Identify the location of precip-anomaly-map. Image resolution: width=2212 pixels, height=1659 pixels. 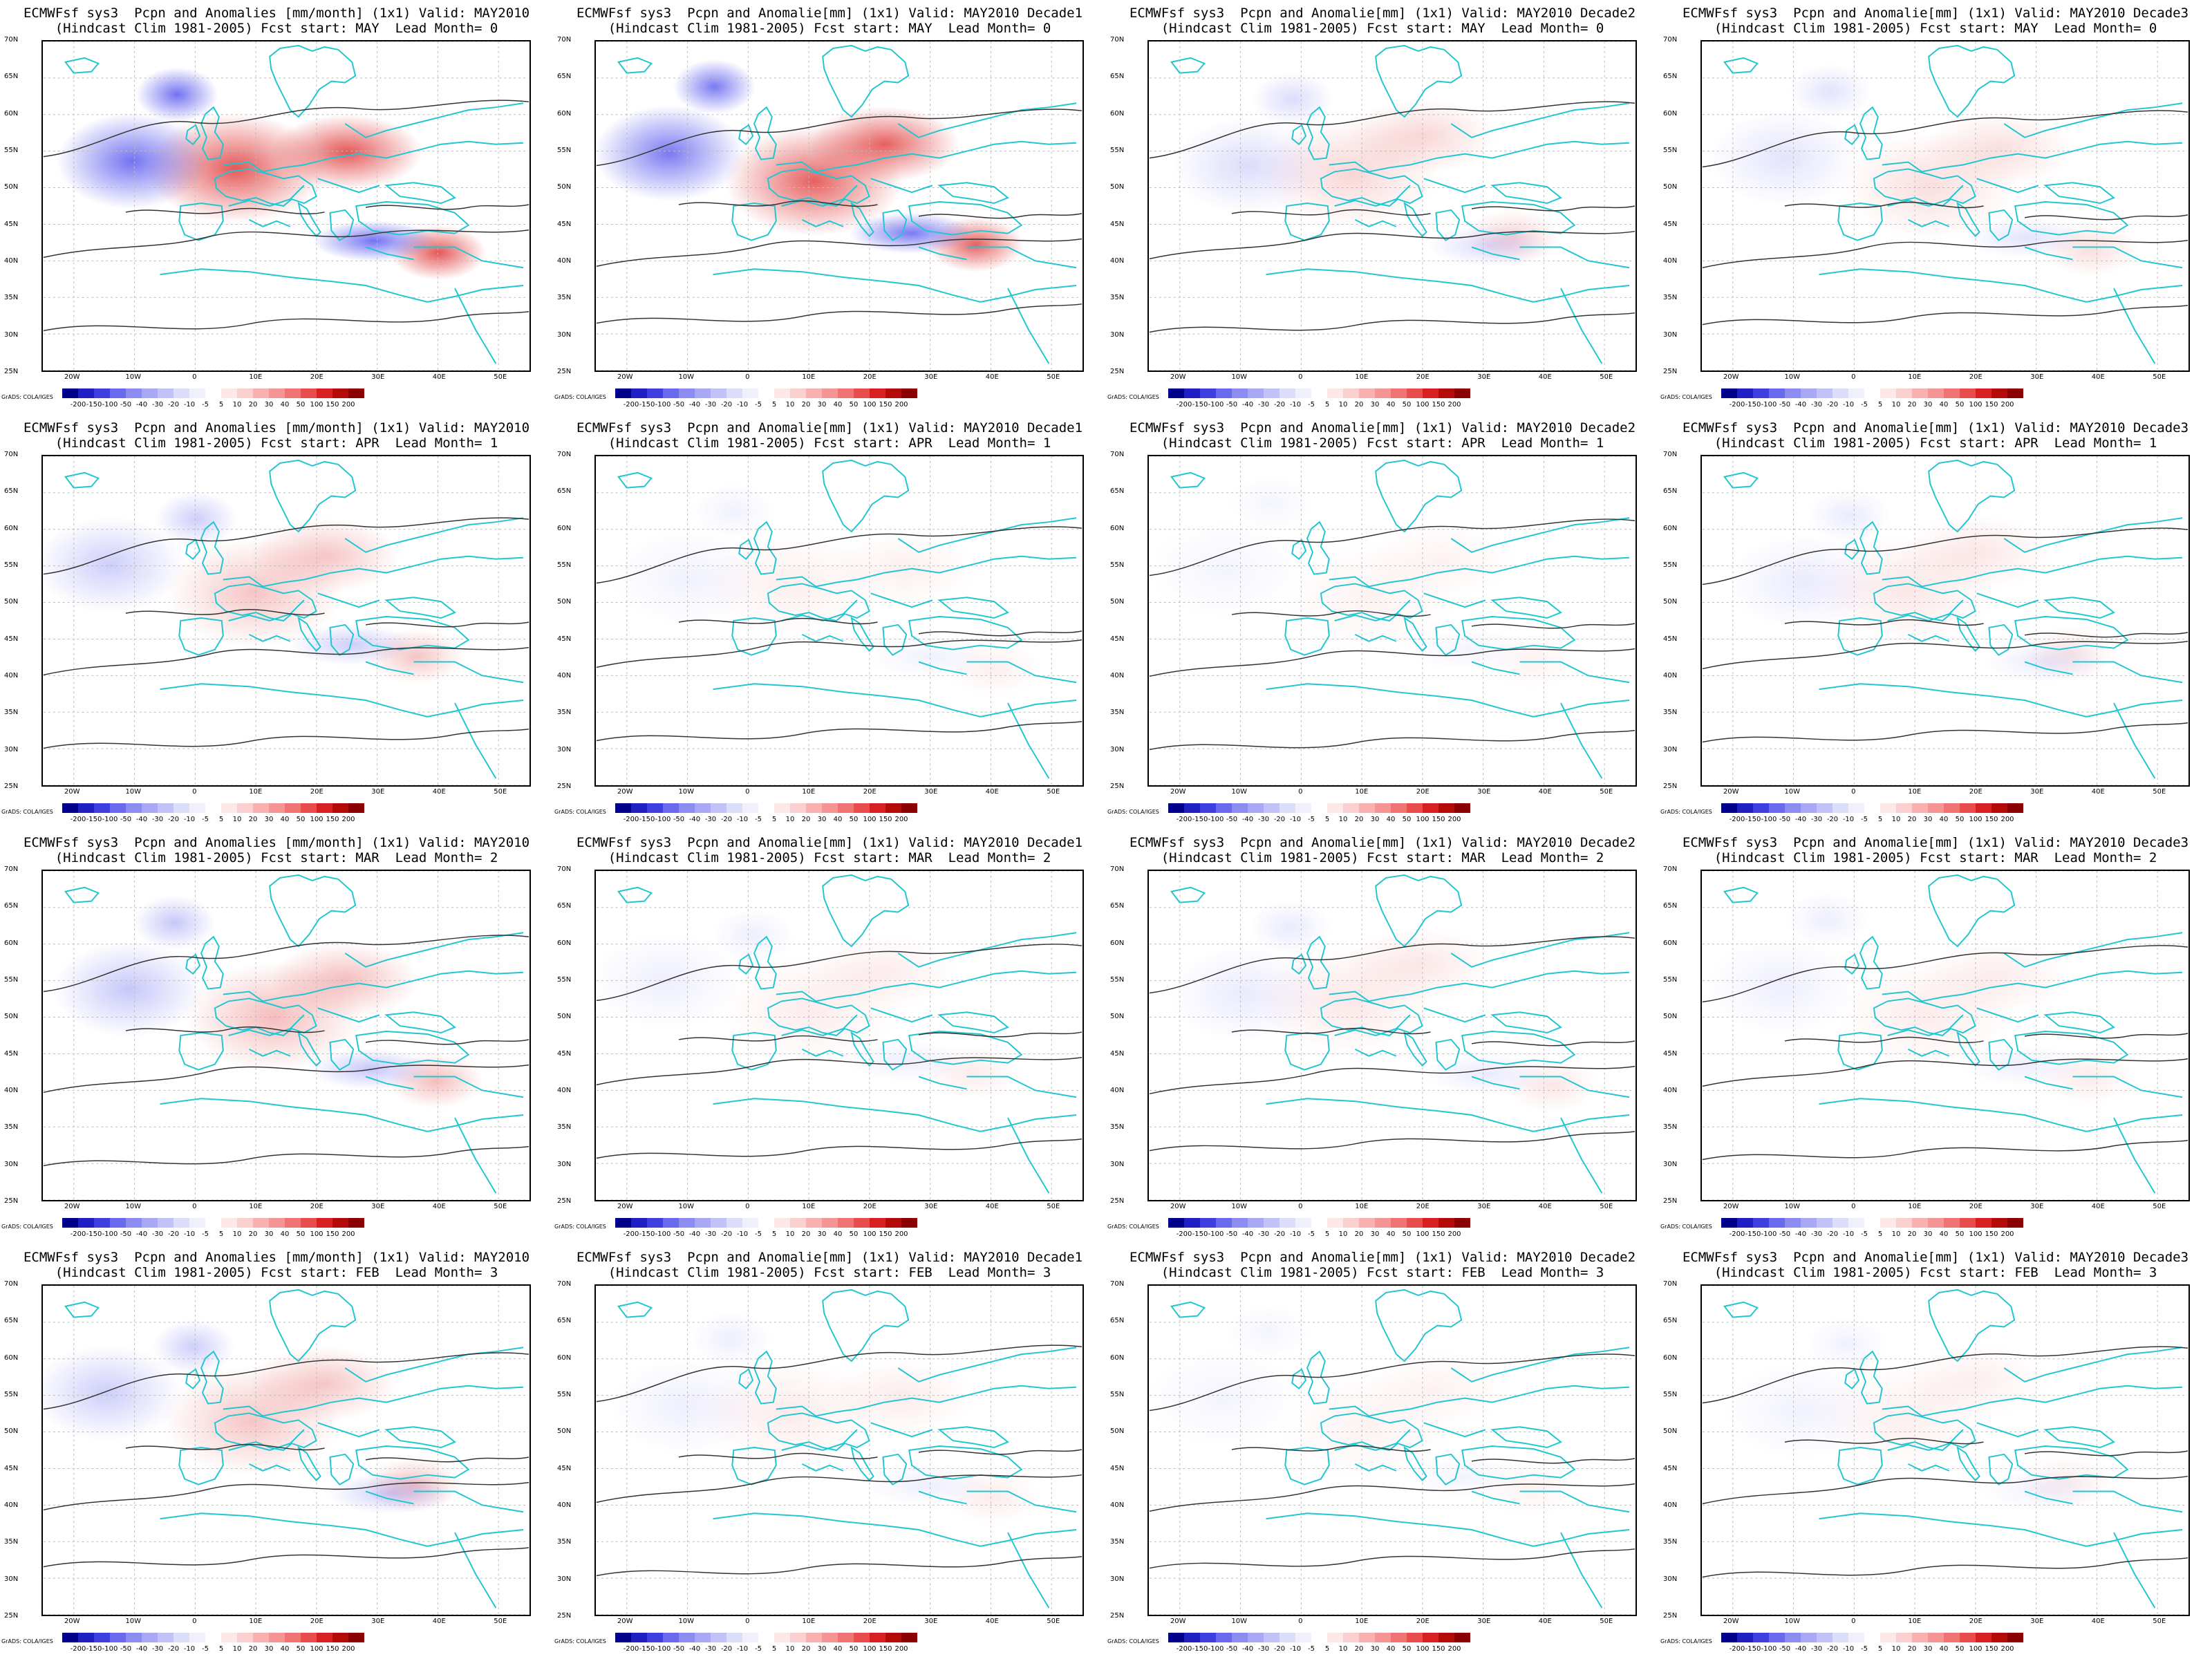
(839, 206).